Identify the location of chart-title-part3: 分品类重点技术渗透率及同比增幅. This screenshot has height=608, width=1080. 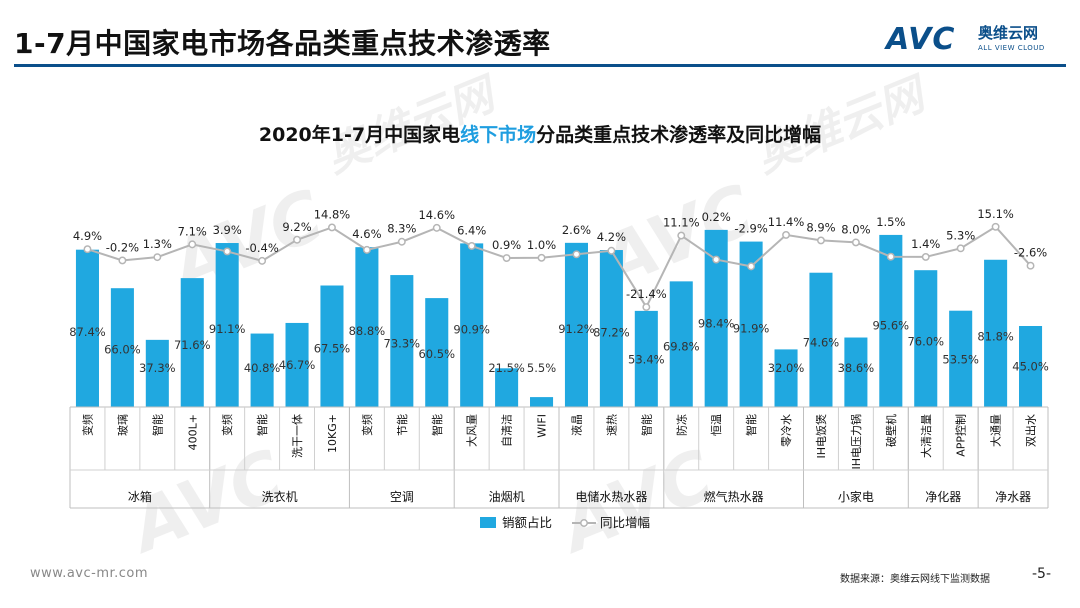
(679, 135).